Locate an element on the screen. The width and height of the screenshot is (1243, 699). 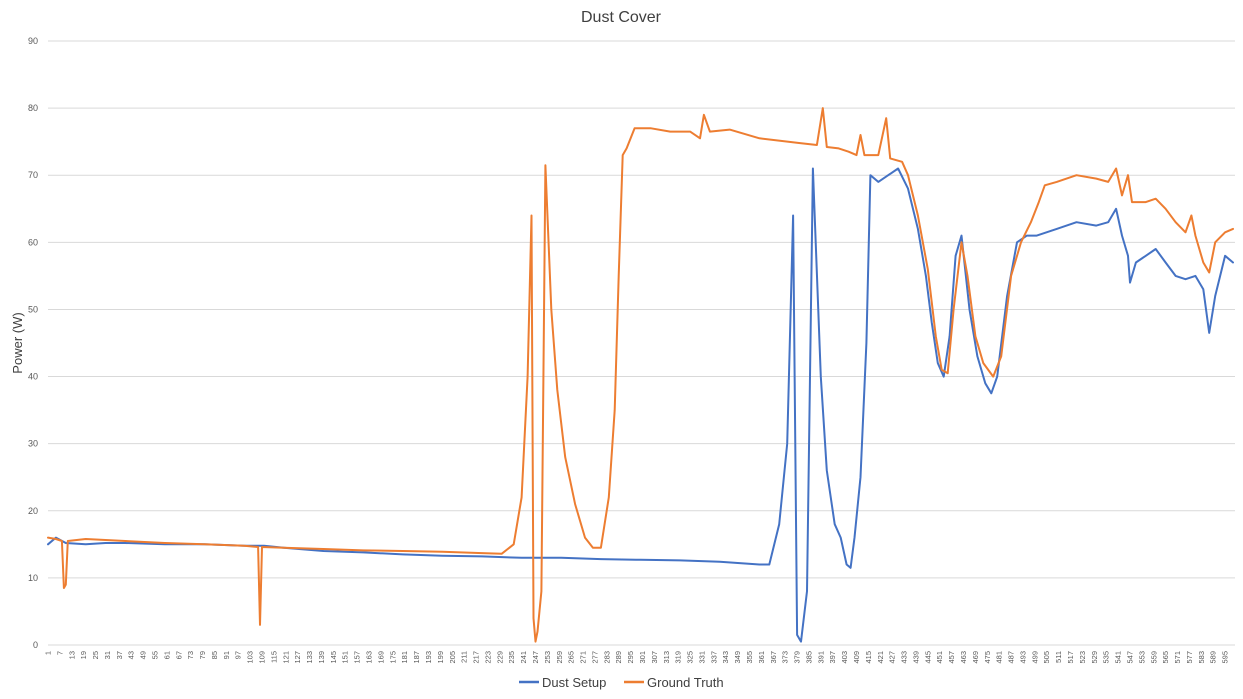
x-tick-label: 577 is located at coordinates (1189, 657).